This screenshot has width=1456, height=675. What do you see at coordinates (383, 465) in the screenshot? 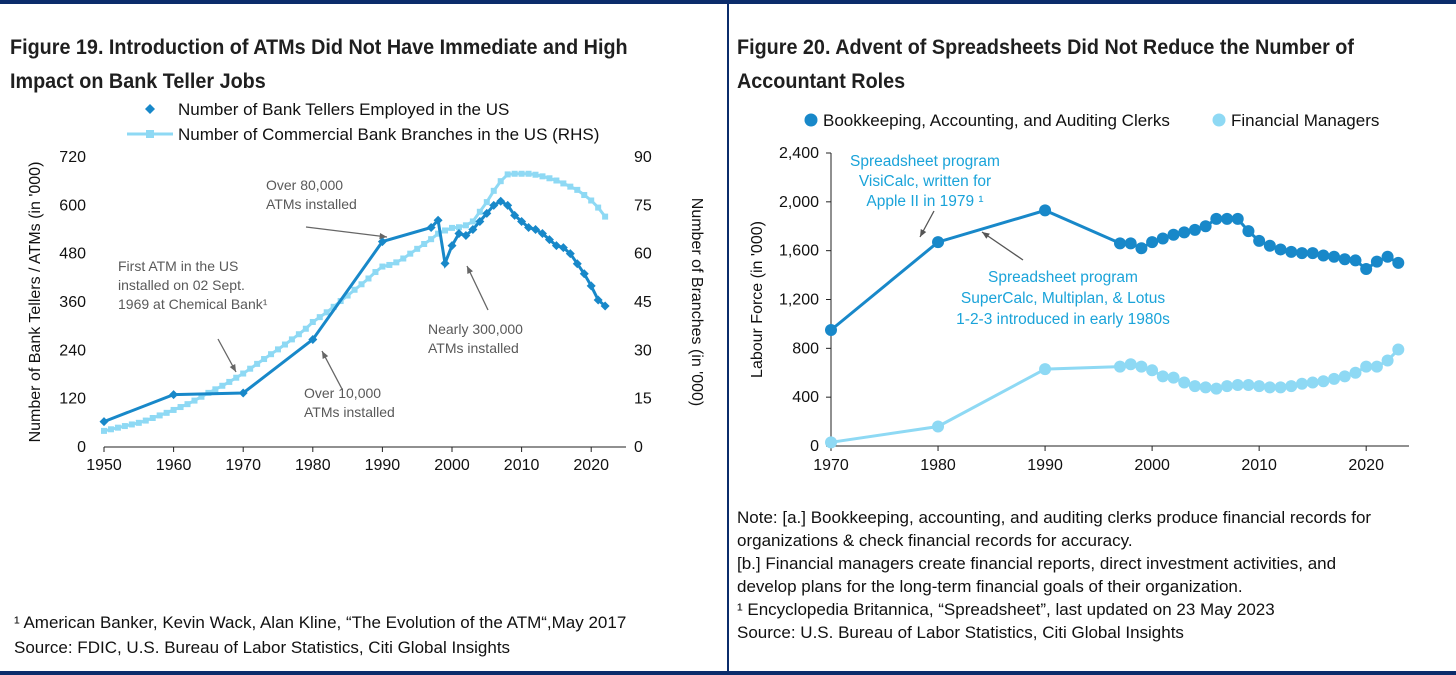
I see `x-tick-label: 1990` at bounding box center [383, 465].